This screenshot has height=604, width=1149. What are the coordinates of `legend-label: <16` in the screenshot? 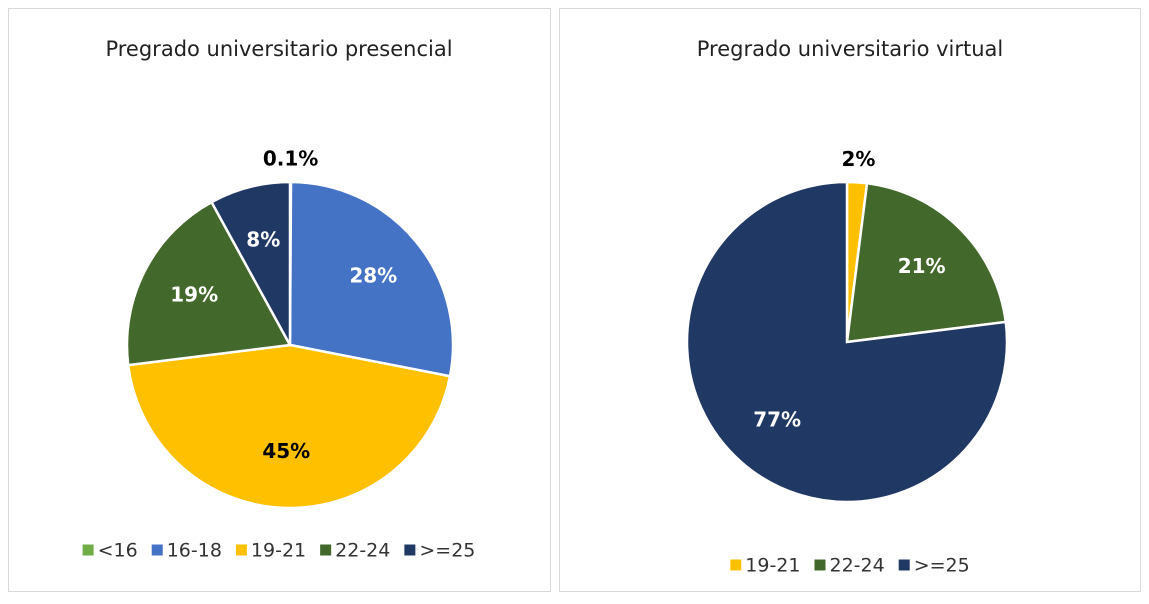 It's located at (118, 551).